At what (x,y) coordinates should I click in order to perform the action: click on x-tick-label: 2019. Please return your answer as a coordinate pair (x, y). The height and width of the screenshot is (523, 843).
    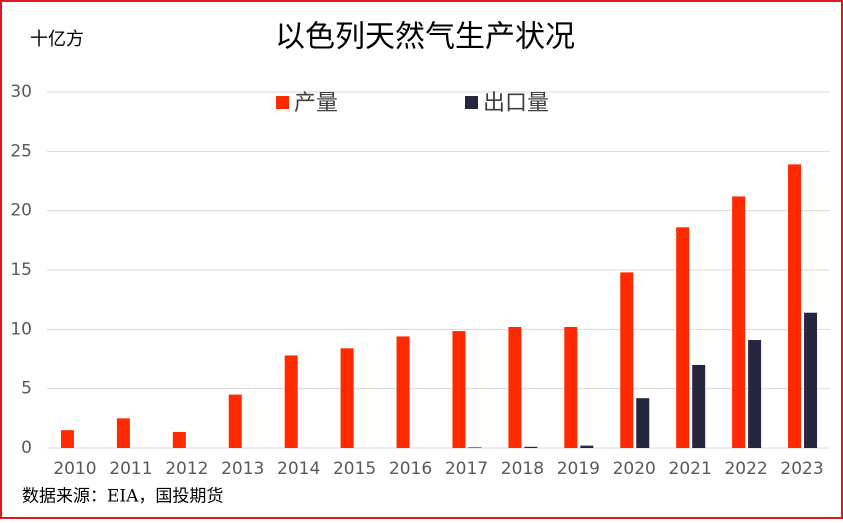
    Looking at the image, I should click on (578, 469).